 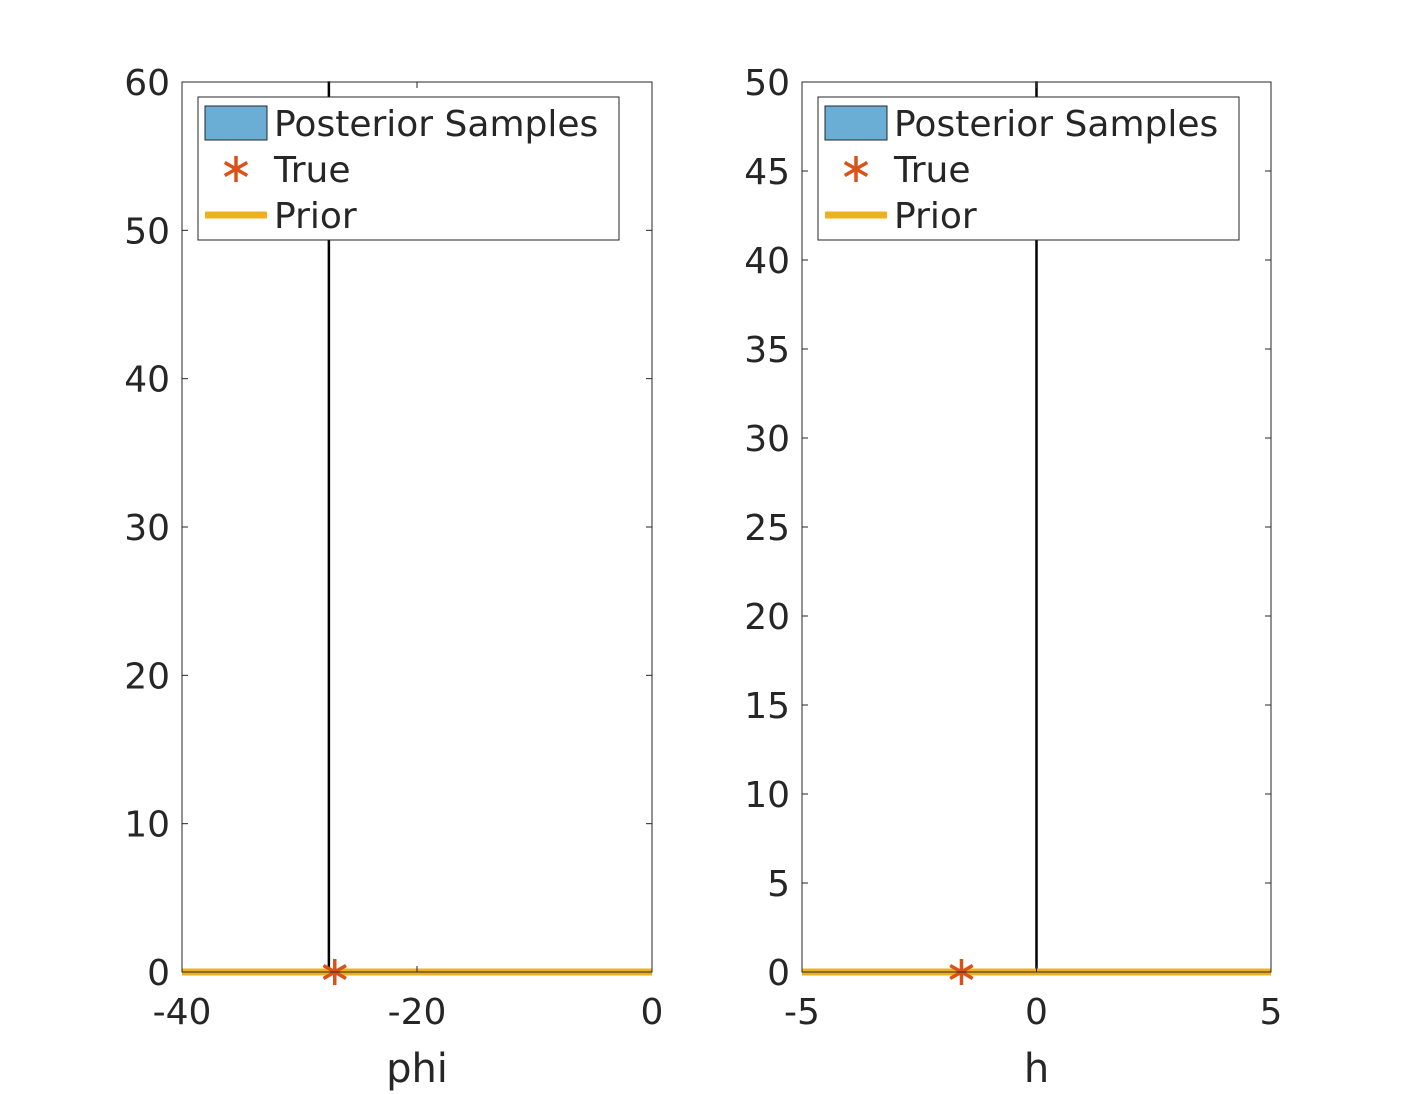 What do you see at coordinates (1271, 1012) in the screenshot?
I see `x-tick-label: 5` at bounding box center [1271, 1012].